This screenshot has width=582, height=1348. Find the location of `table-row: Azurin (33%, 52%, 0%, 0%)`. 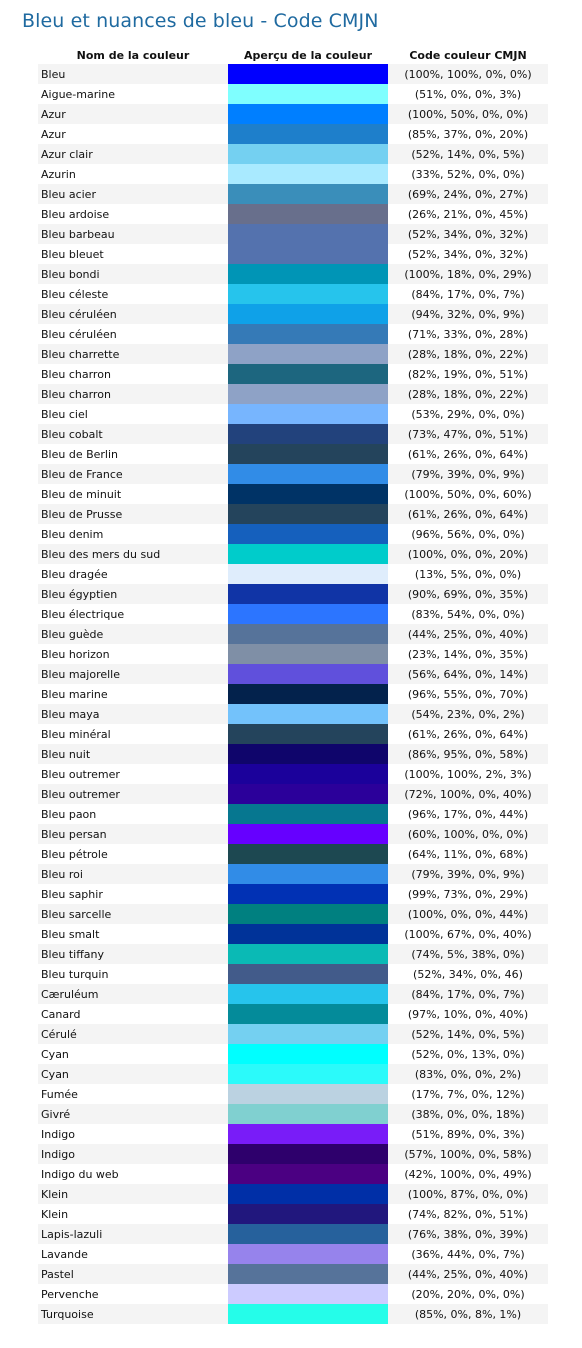

table-row: Azurin (33%, 52%, 0%, 0%) is located at coordinates (293, 174).